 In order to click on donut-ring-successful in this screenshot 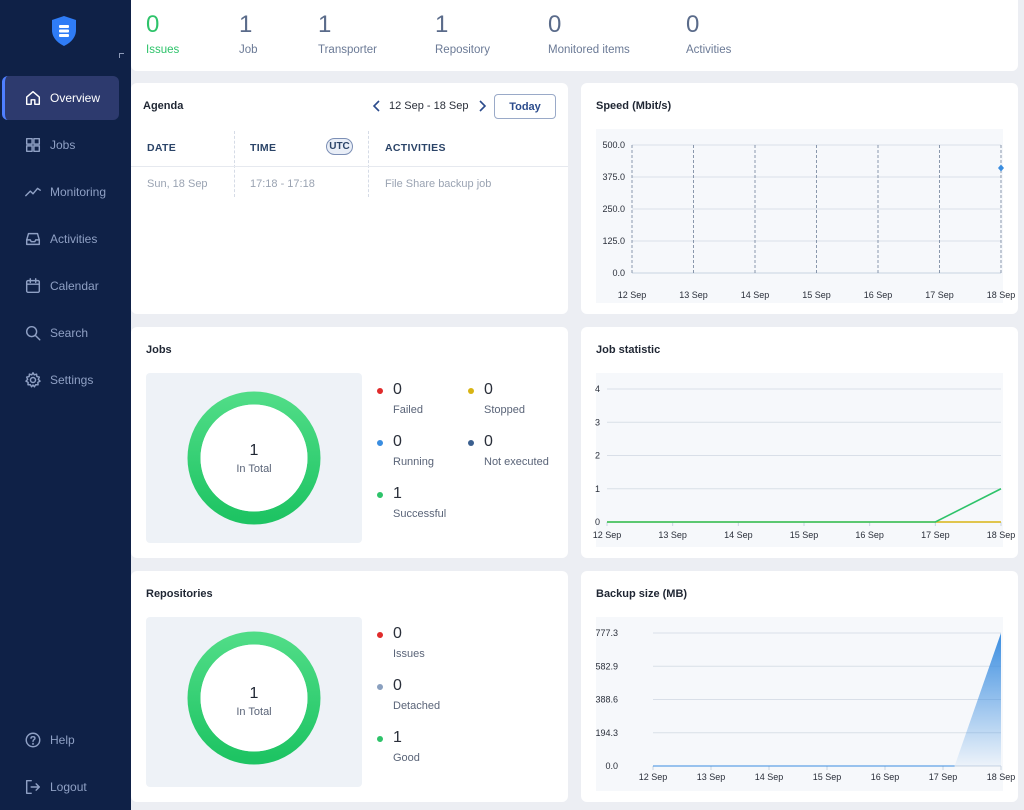, I will do `click(254, 458)`.